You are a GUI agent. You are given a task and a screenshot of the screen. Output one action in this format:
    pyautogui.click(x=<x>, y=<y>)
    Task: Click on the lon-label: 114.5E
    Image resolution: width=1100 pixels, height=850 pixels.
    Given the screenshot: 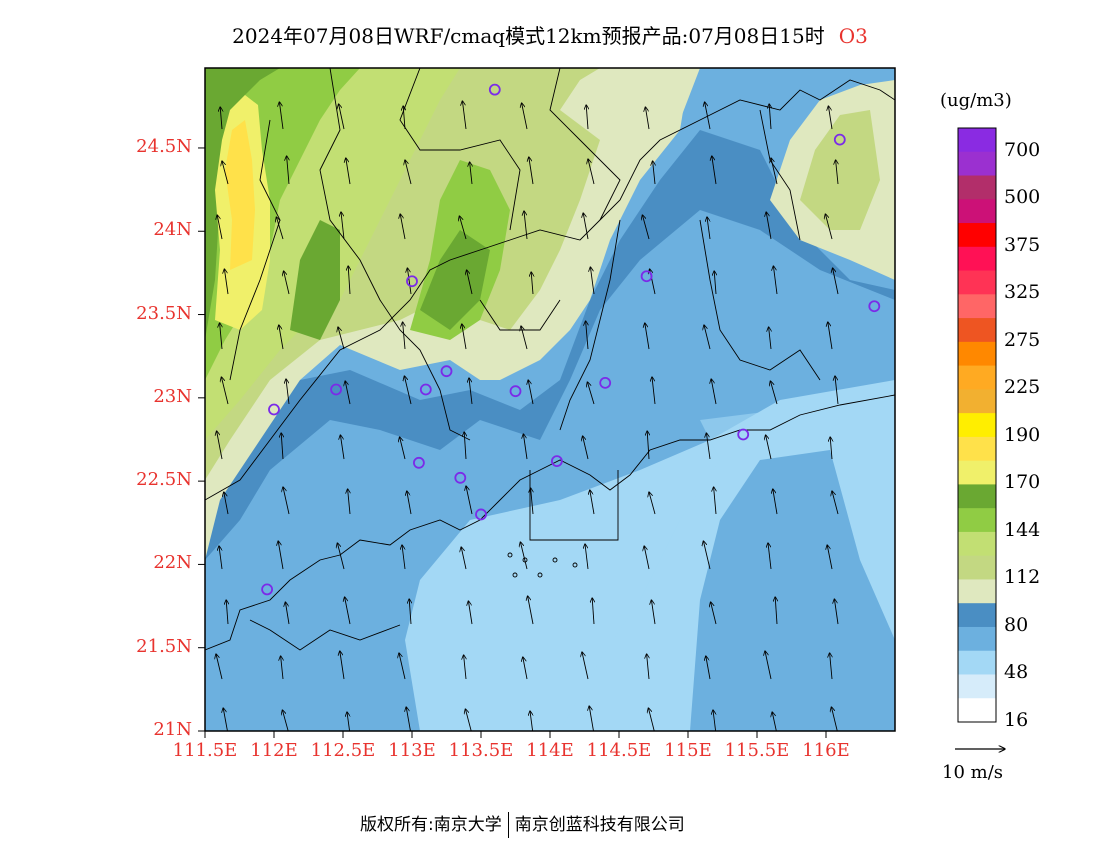 What is the action you would take?
    pyautogui.click(x=619, y=750)
    